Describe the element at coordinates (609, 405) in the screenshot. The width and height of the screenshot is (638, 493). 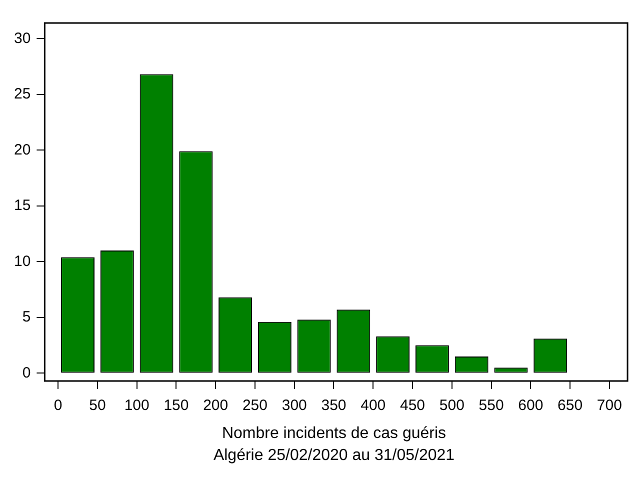
I see `x-tick-label: 700` at that location.